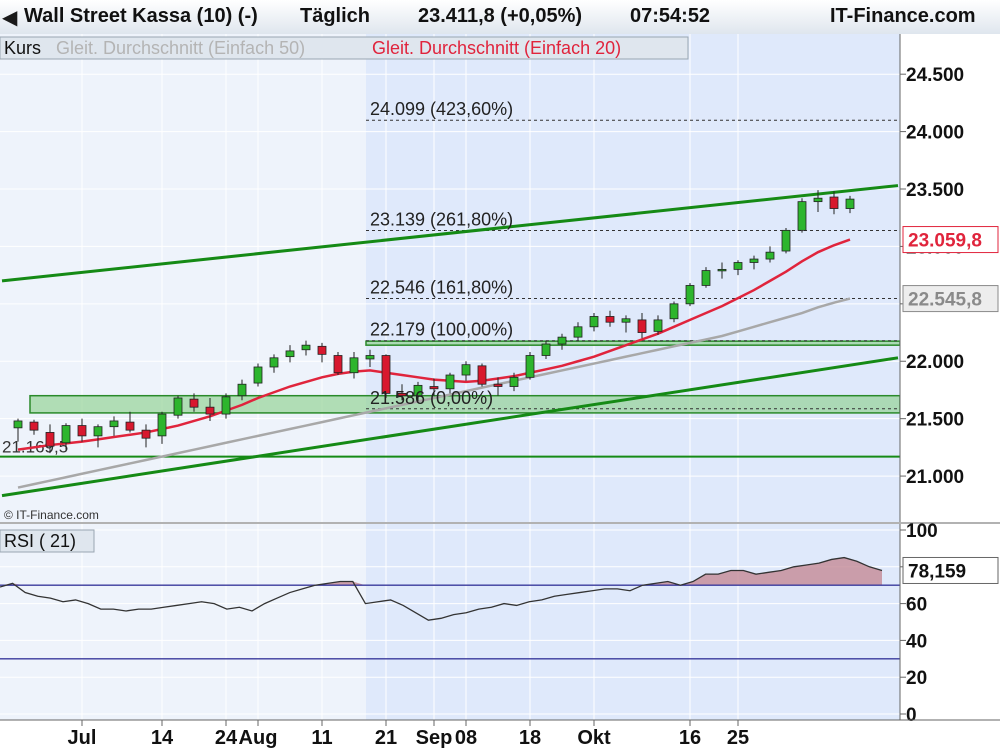 The height and width of the screenshot is (750, 1000). Describe the element at coordinates (738, 738) in the screenshot. I see `x-tick-label: 25` at that location.